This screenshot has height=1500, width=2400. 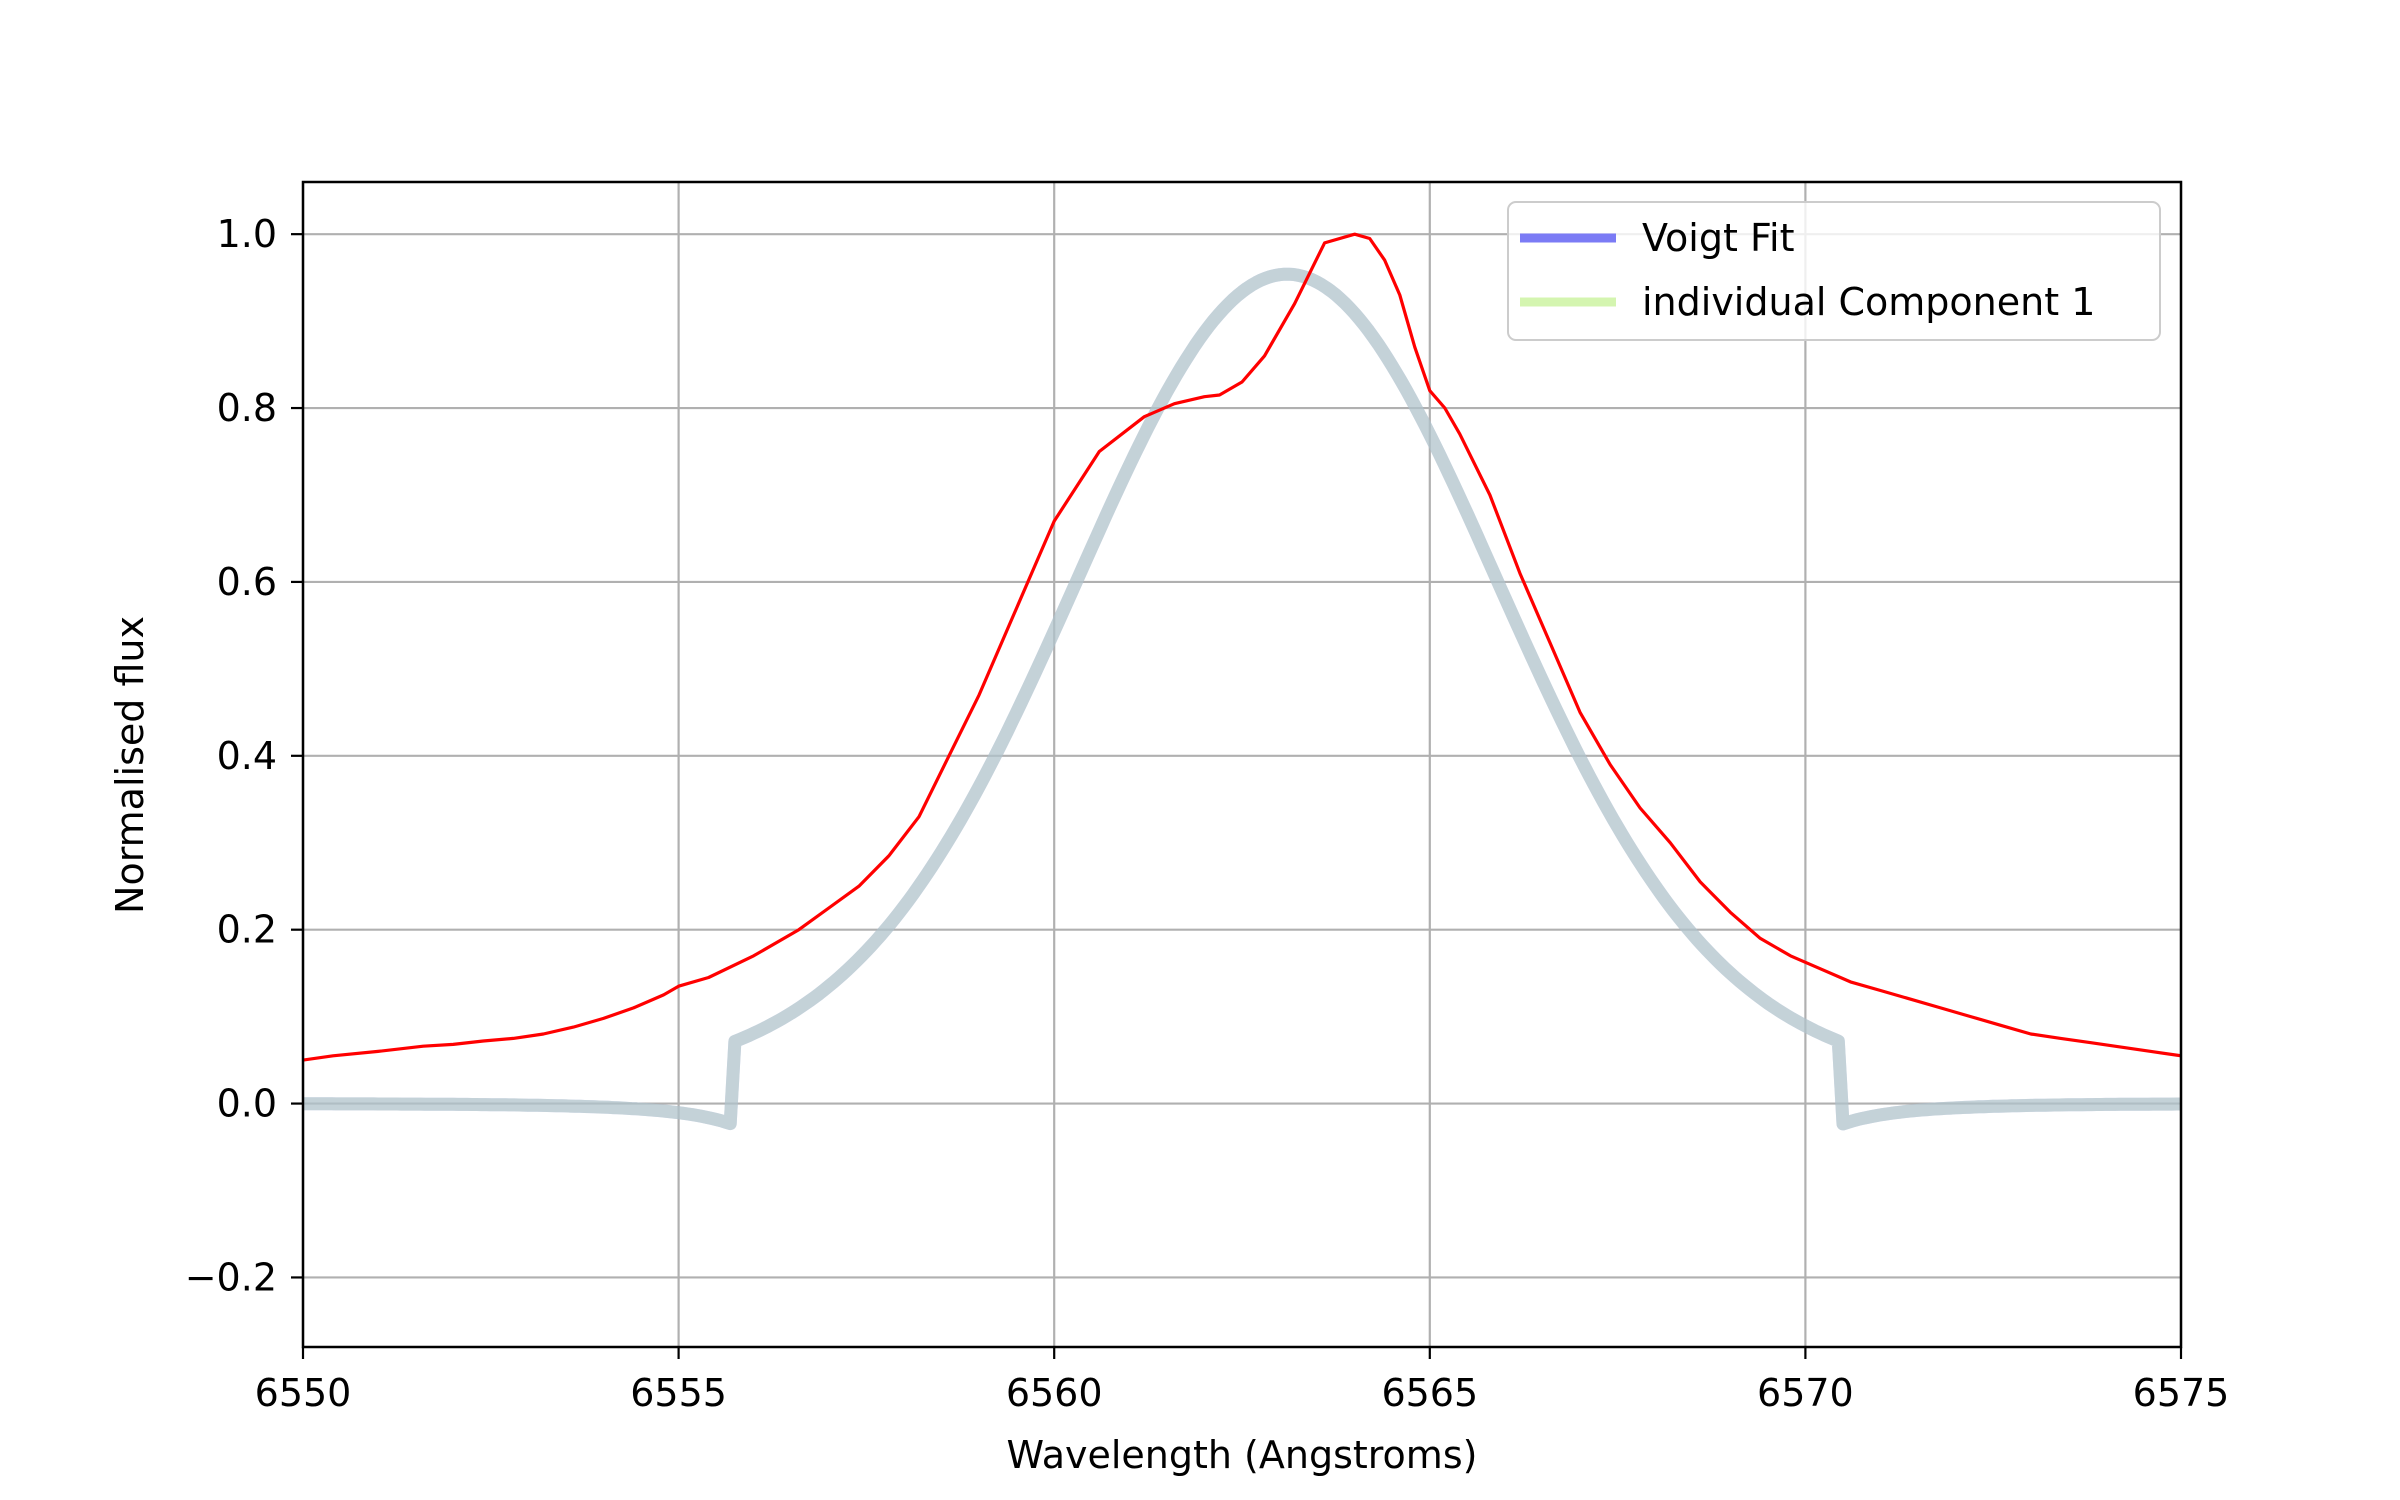 What do you see at coordinates (247, 930) in the screenshot?
I see `y-tick-label: 0.2` at bounding box center [247, 930].